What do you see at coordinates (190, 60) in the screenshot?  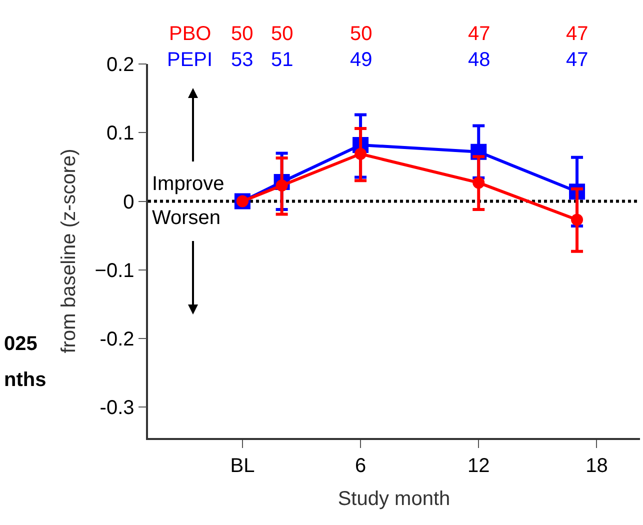 I see `text: PEPI` at bounding box center [190, 60].